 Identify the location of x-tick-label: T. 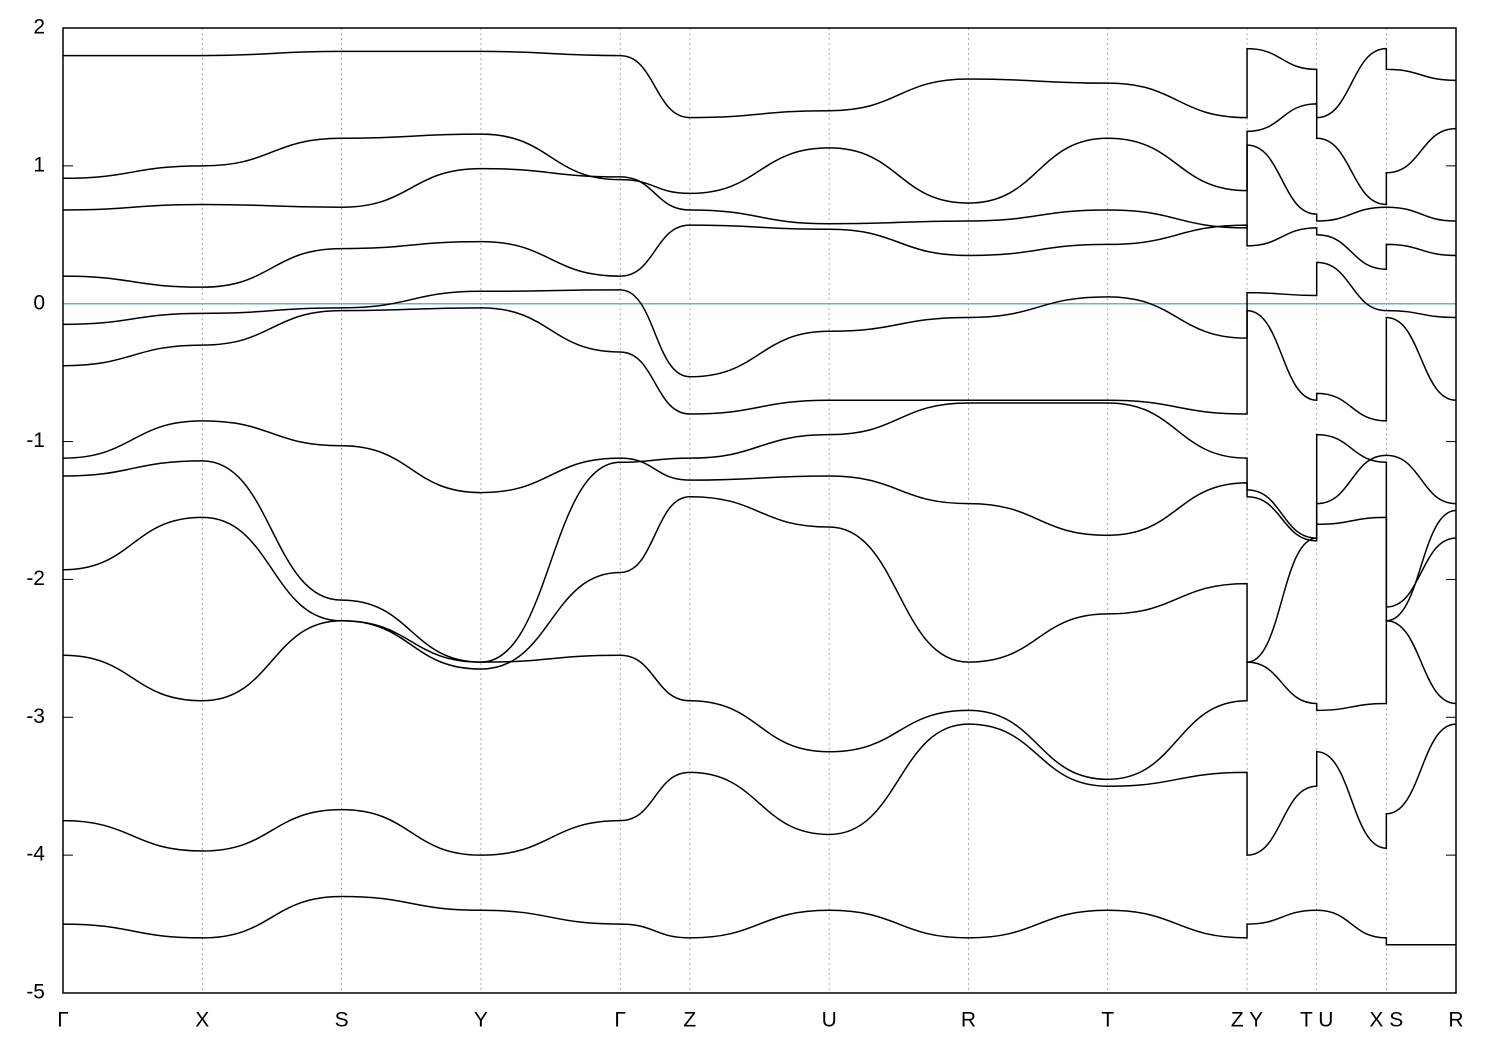
(1107, 1020).